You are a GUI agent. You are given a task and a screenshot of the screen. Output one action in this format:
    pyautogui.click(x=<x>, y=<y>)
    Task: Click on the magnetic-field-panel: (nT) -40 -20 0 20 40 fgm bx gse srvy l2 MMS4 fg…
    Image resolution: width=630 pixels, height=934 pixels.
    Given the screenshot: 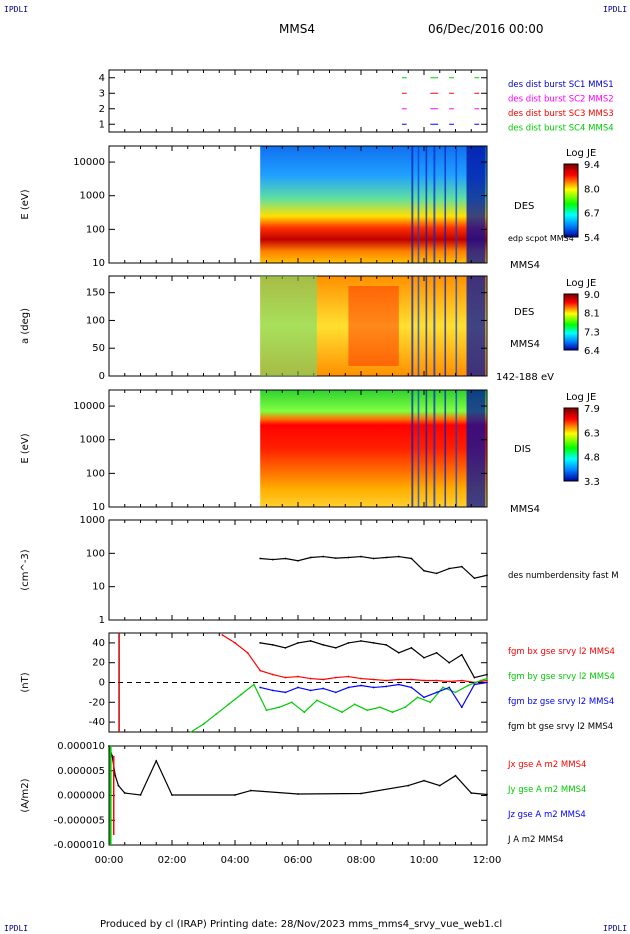 What is the action you would take?
    pyautogui.click(x=317, y=682)
    